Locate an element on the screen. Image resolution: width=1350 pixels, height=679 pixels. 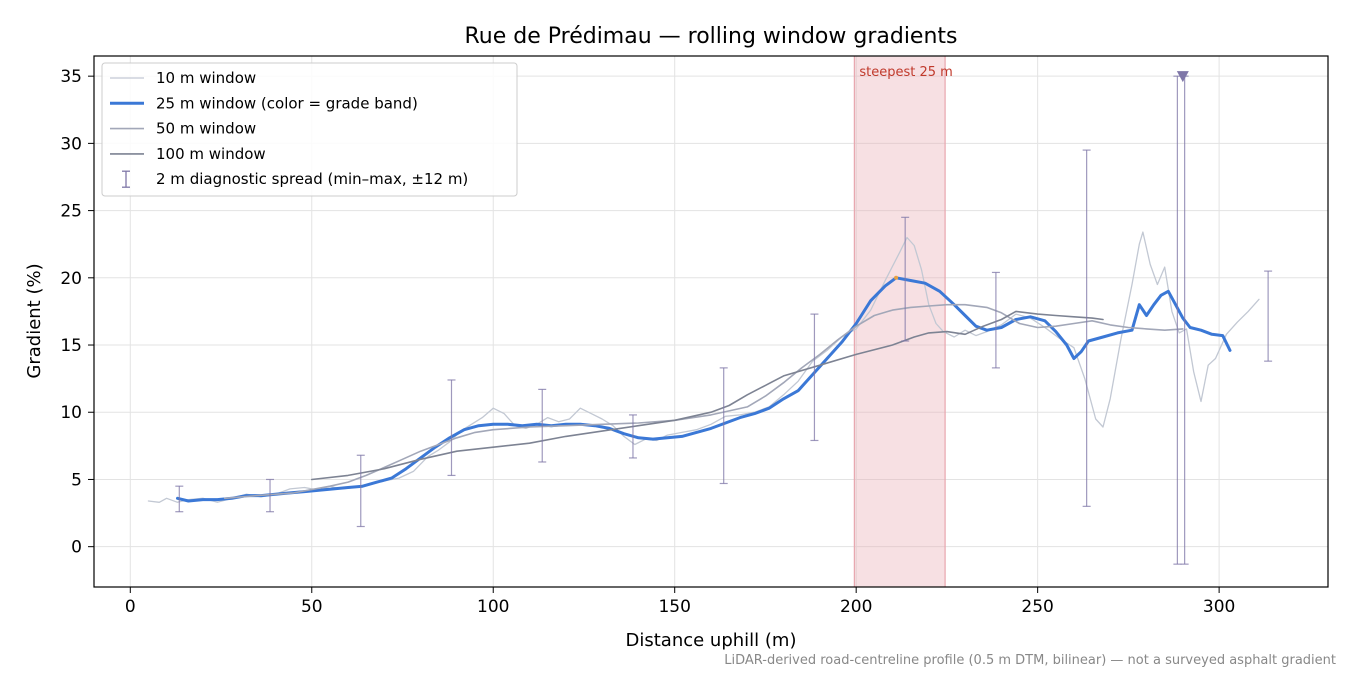
y-tick-label: 35 is located at coordinates (71, 77).